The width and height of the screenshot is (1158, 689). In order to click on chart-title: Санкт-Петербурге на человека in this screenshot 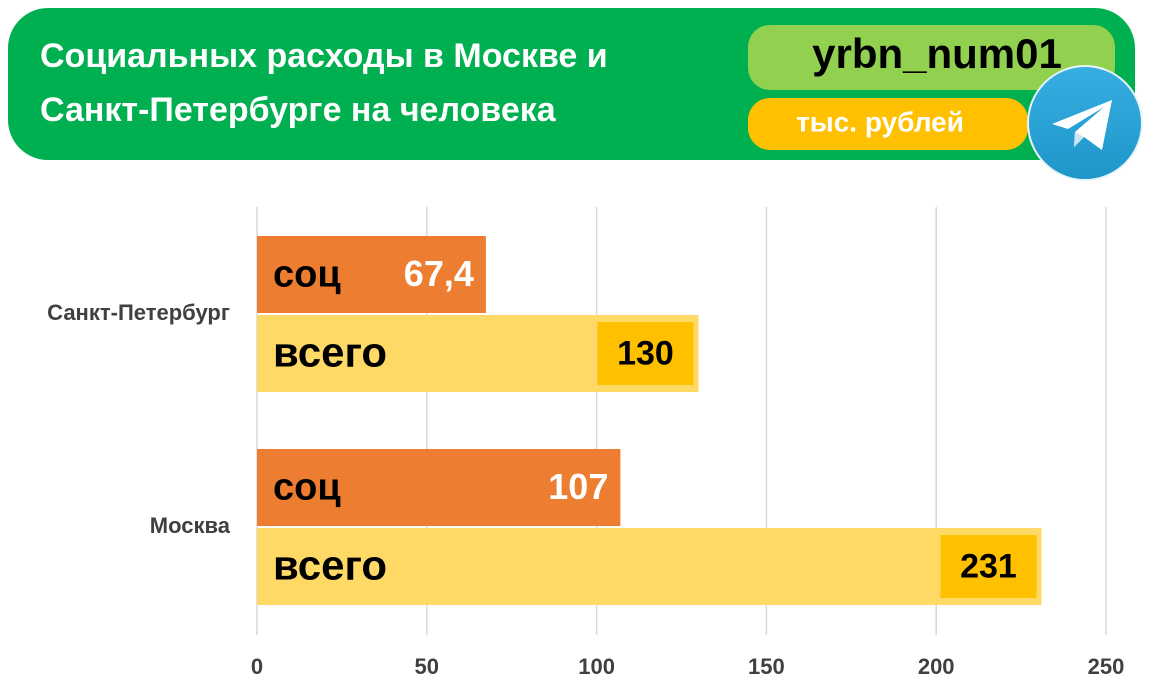, I will do `click(298, 110)`.